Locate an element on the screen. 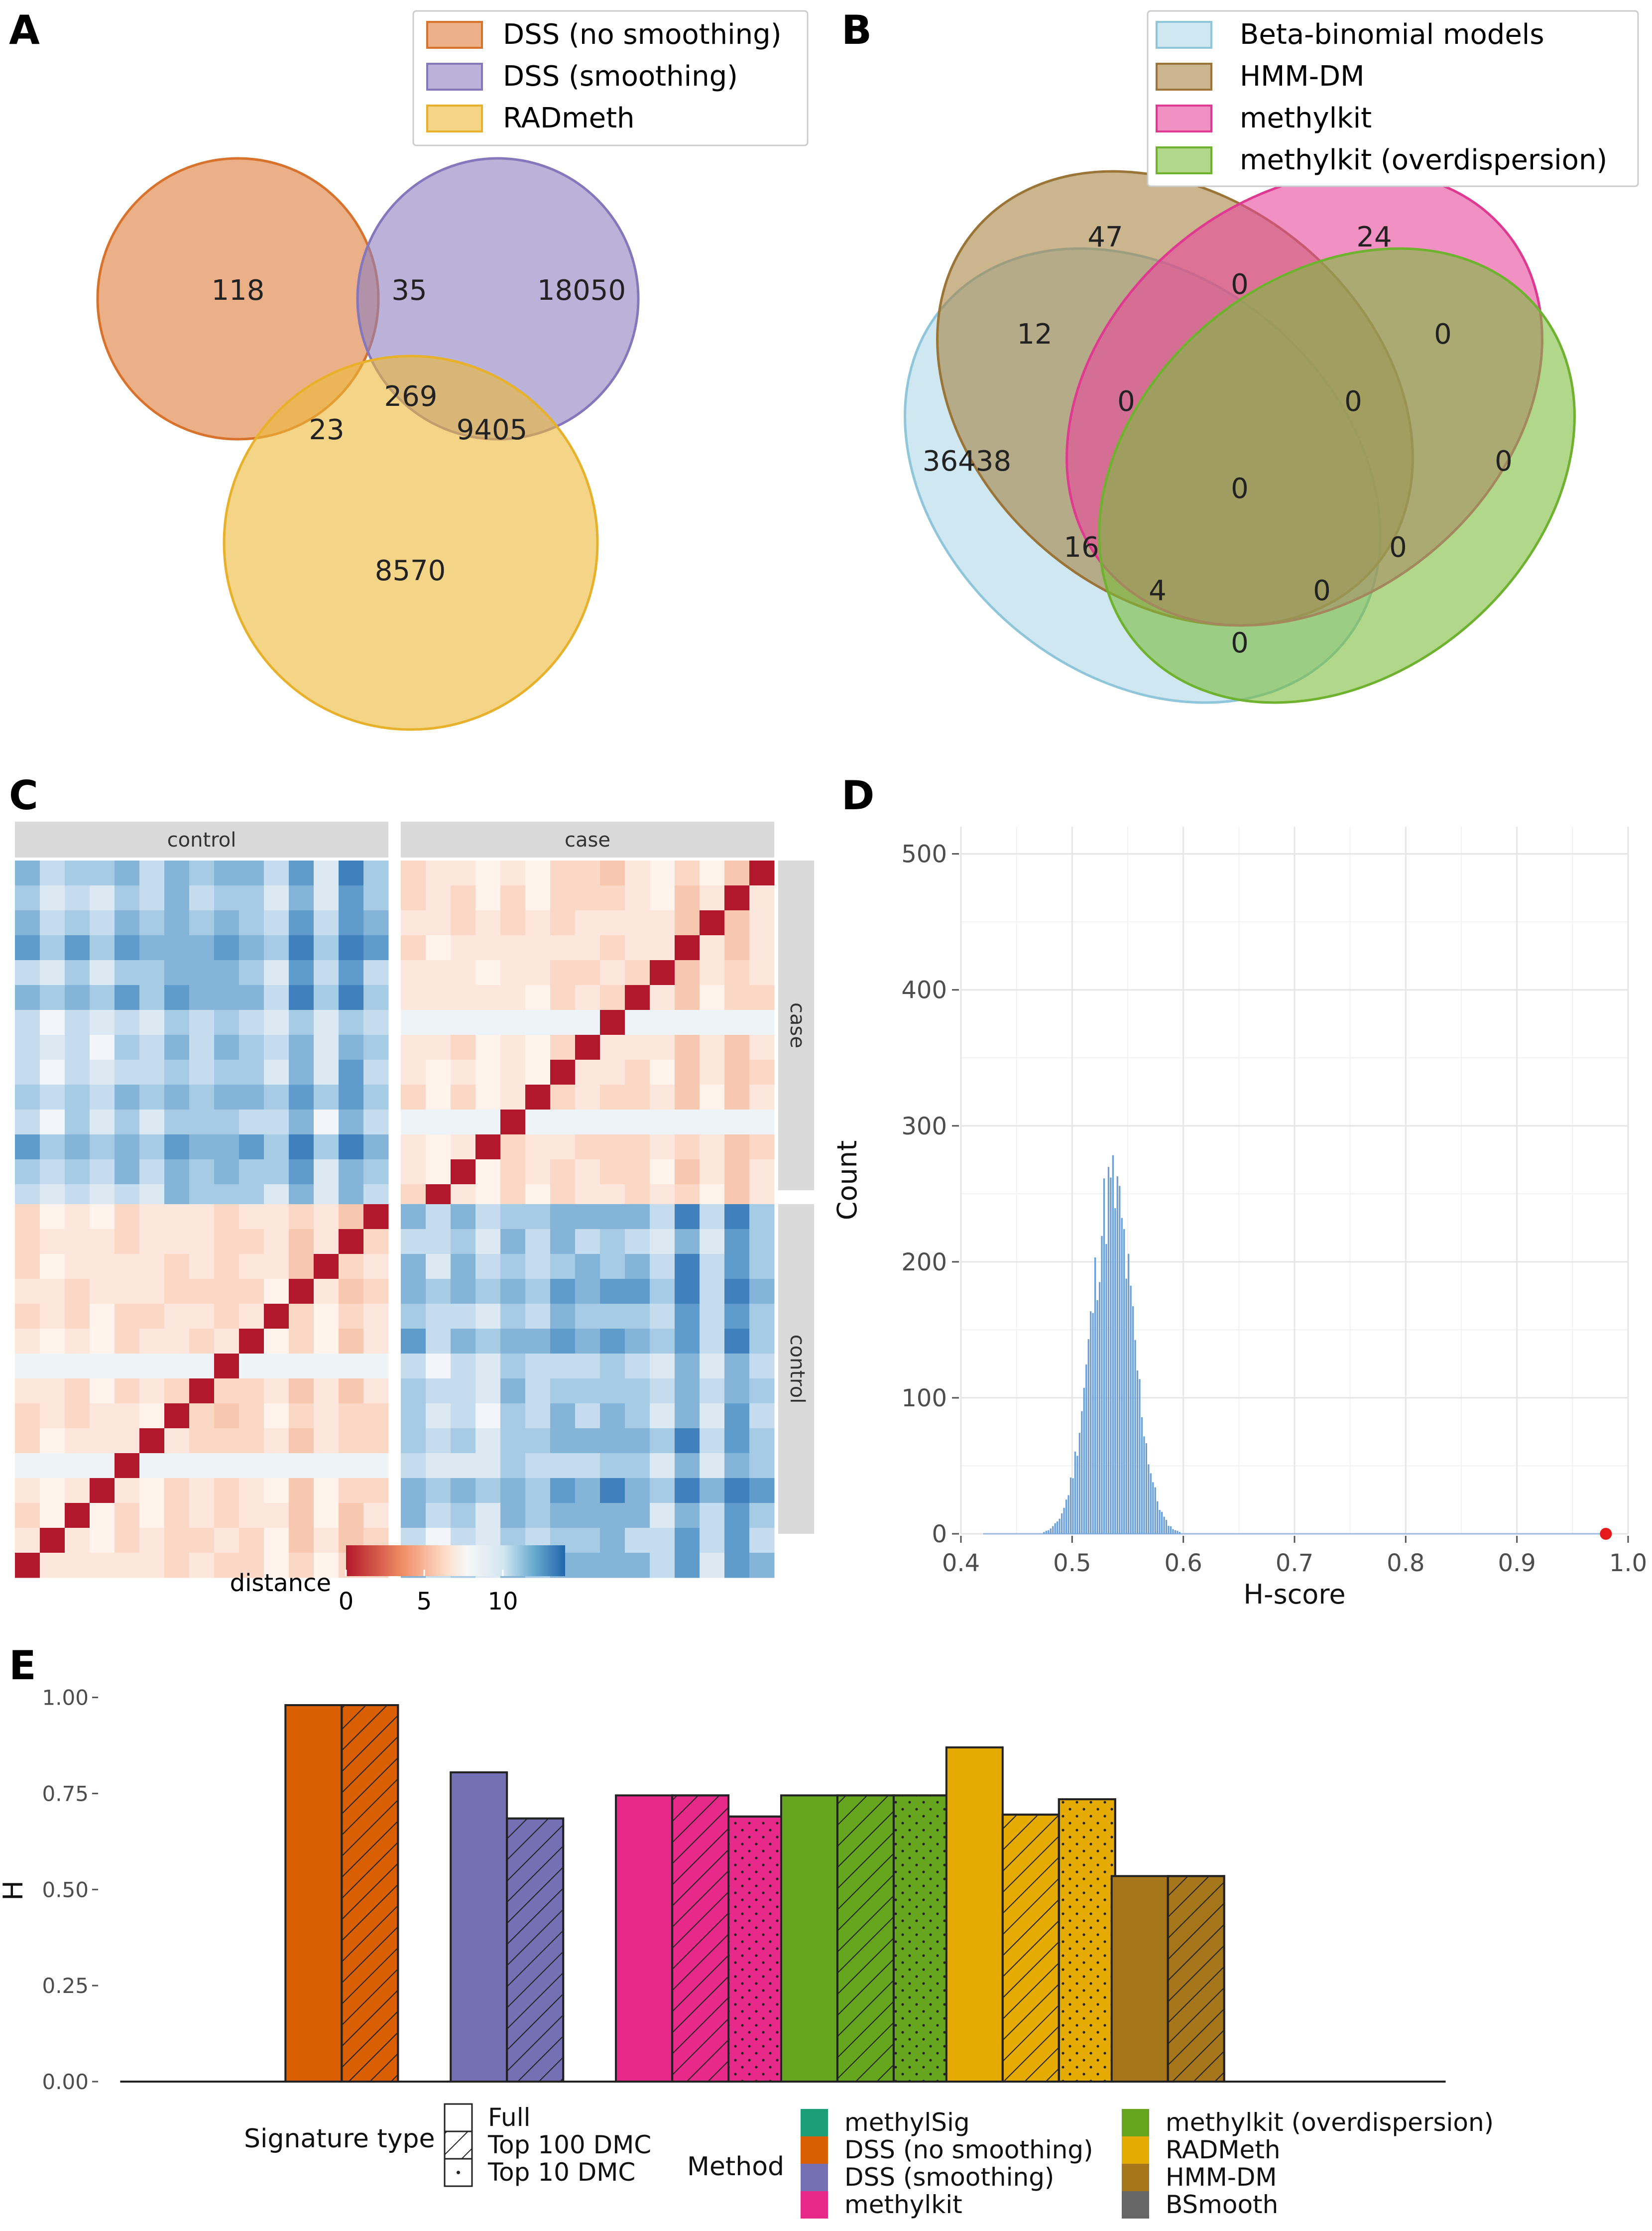  facet-strip-label: control is located at coordinates (201, 840).